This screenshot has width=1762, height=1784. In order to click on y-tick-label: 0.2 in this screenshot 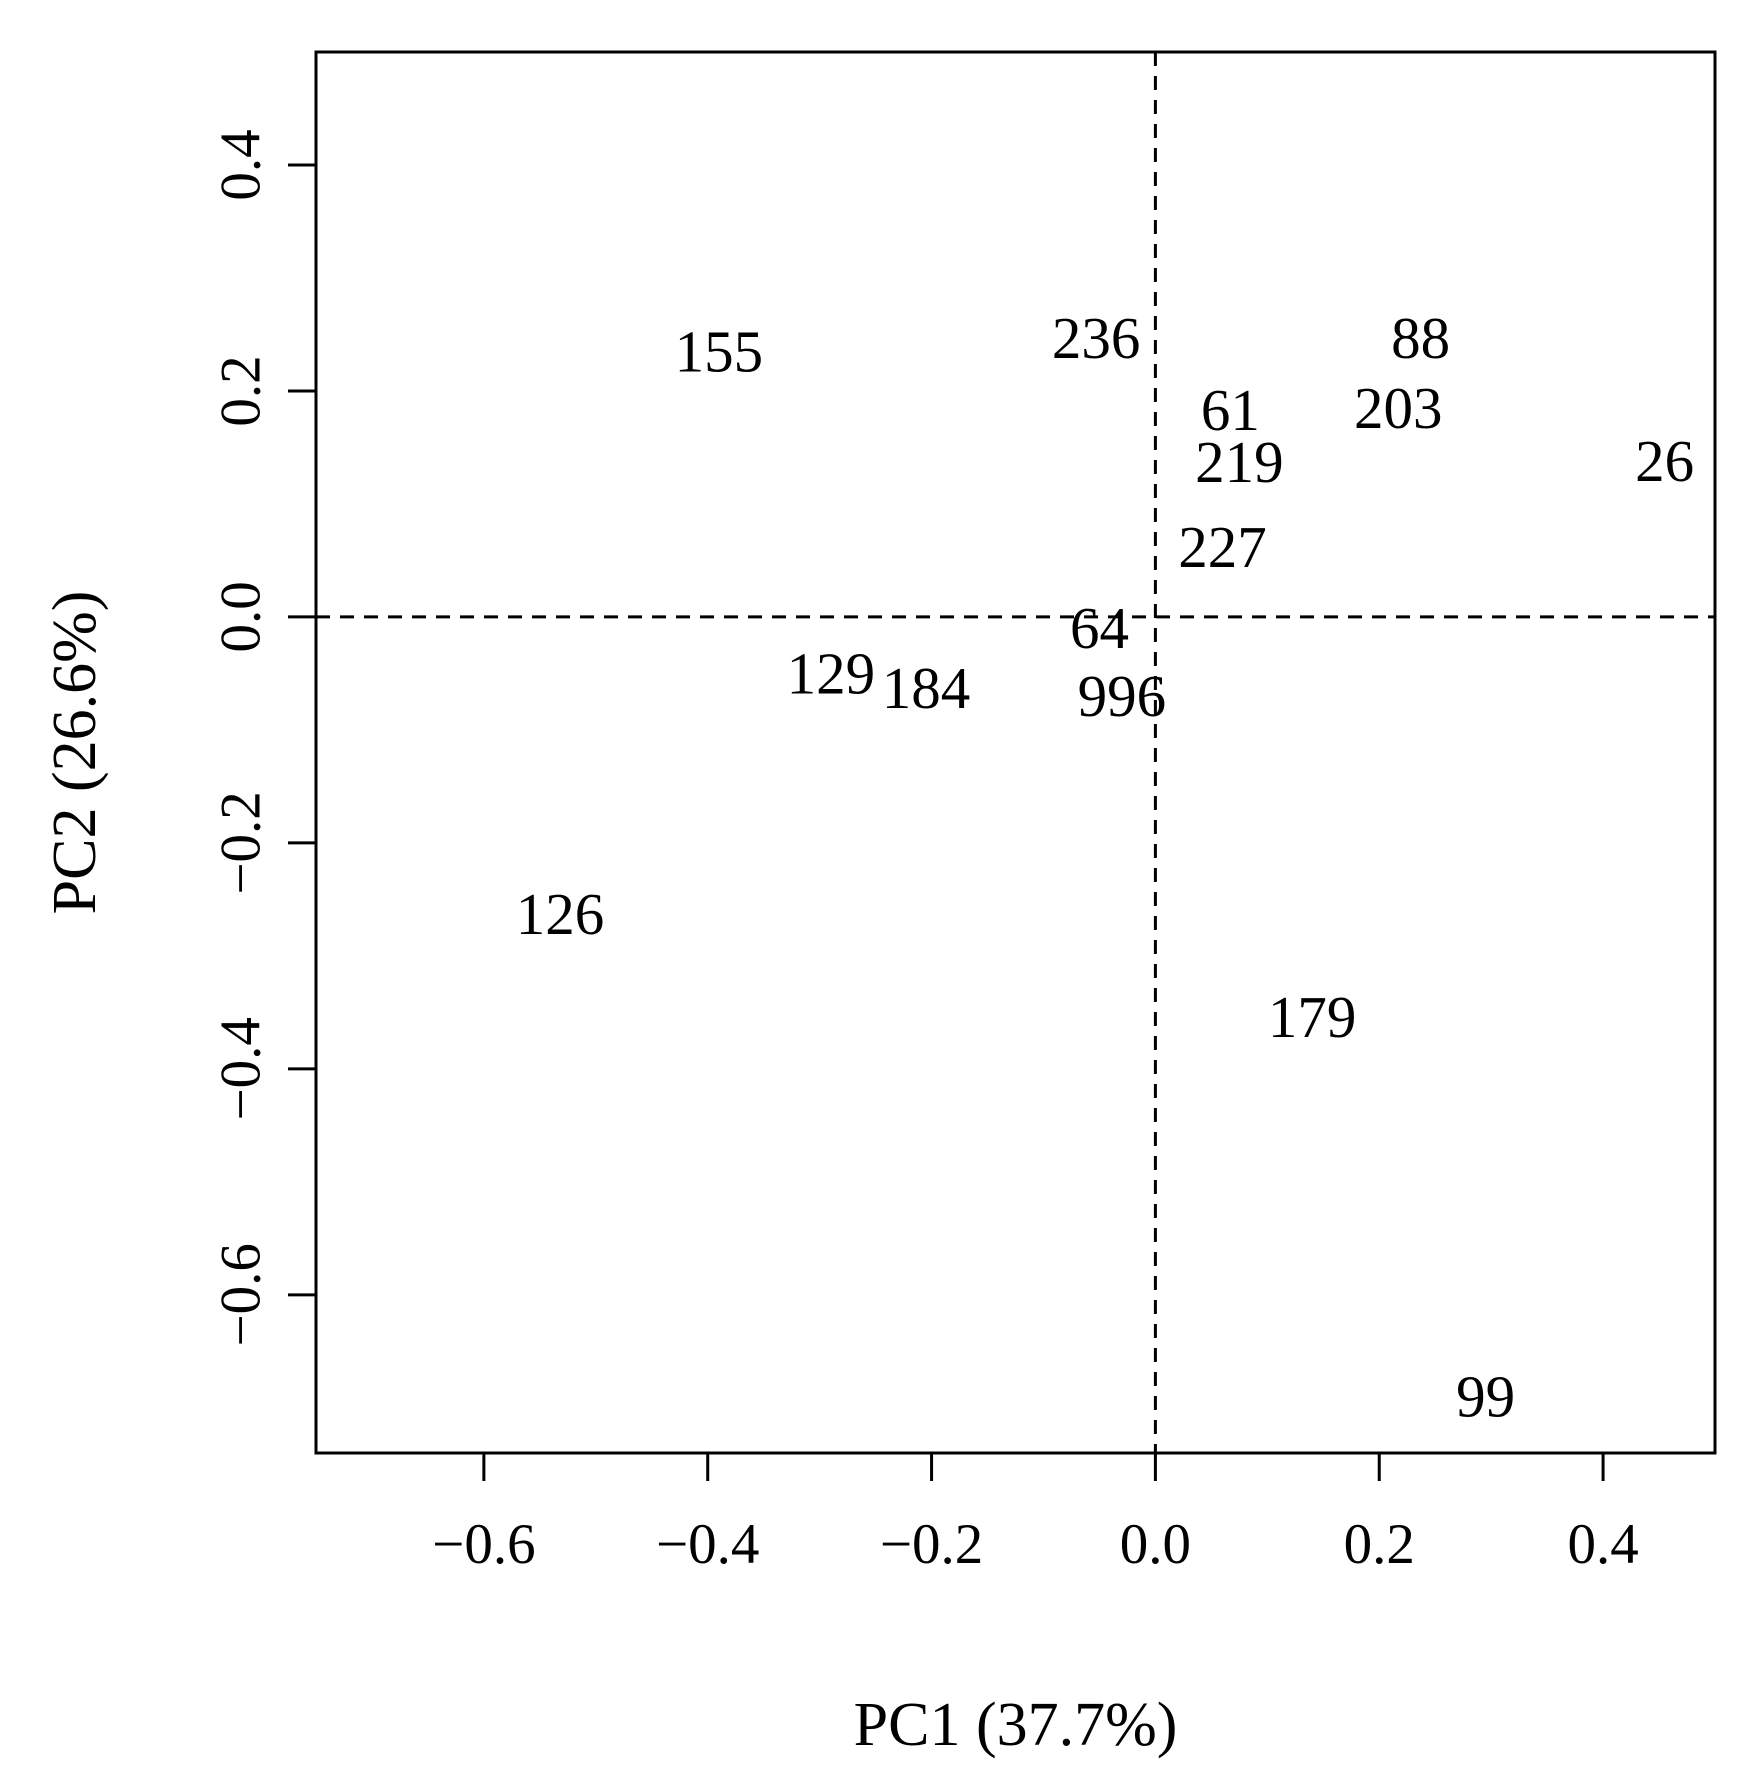, I will do `click(241, 390)`.